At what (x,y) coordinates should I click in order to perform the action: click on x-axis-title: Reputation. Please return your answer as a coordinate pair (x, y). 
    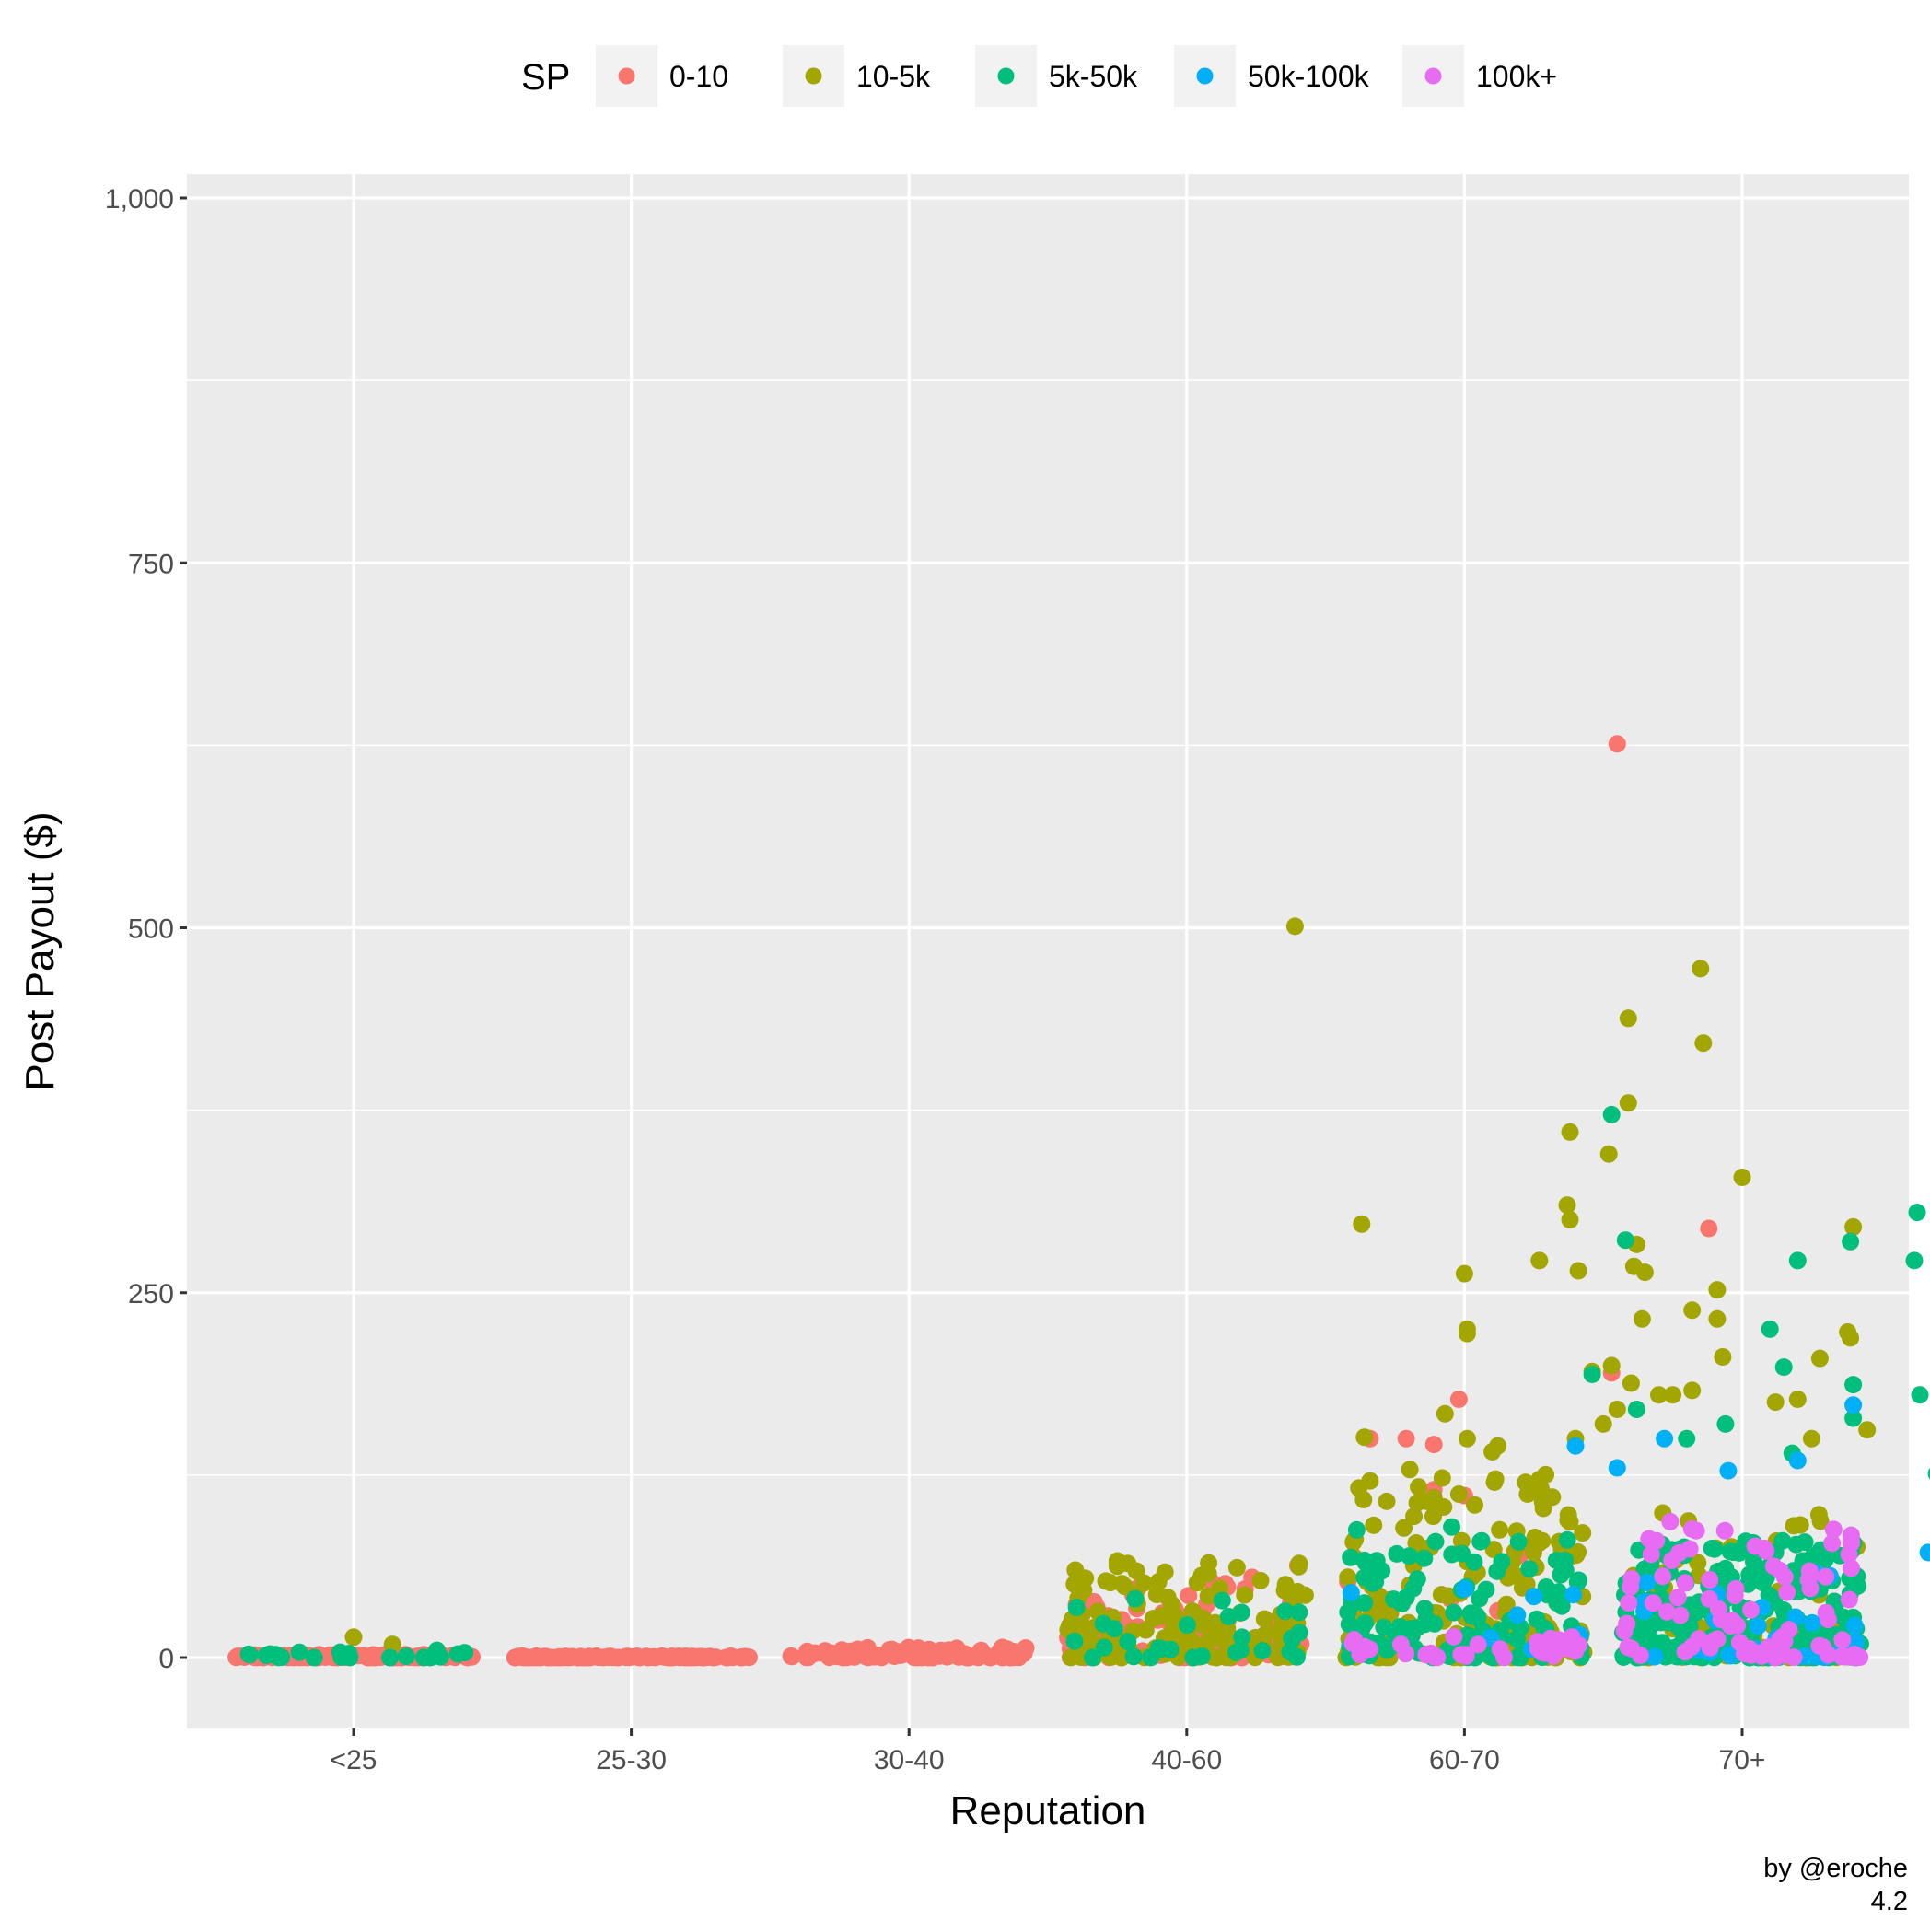
    Looking at the image, I should click on (1048, 1810).